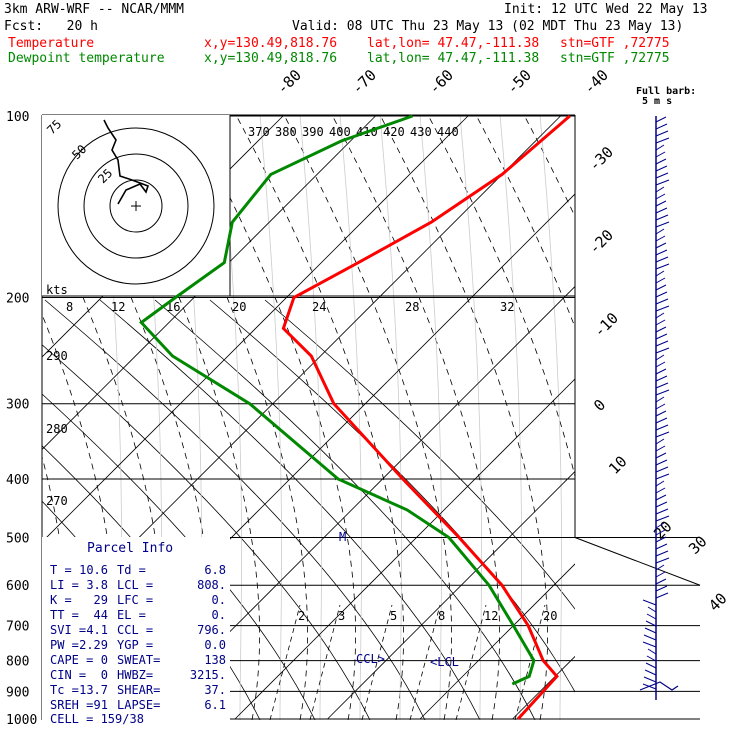  Describe the element at coordinates (601, 159) in the screenshot. I see `isotherm-label: -30` at that location.